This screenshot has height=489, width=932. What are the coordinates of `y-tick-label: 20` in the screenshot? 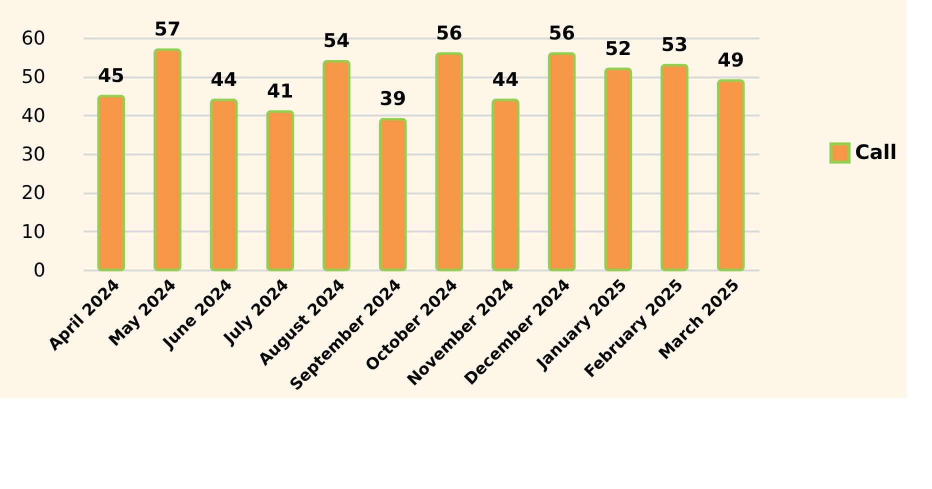 It's located at (33, 193).